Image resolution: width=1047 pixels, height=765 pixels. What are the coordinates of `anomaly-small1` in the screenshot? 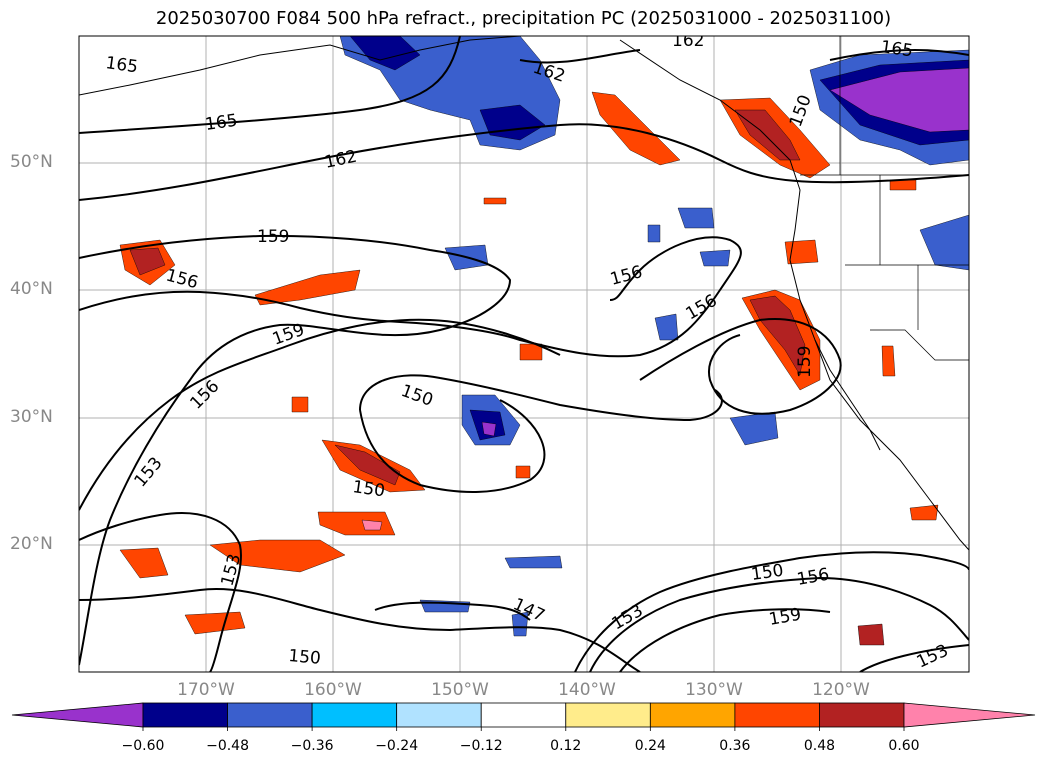 It's located at (531, 352).